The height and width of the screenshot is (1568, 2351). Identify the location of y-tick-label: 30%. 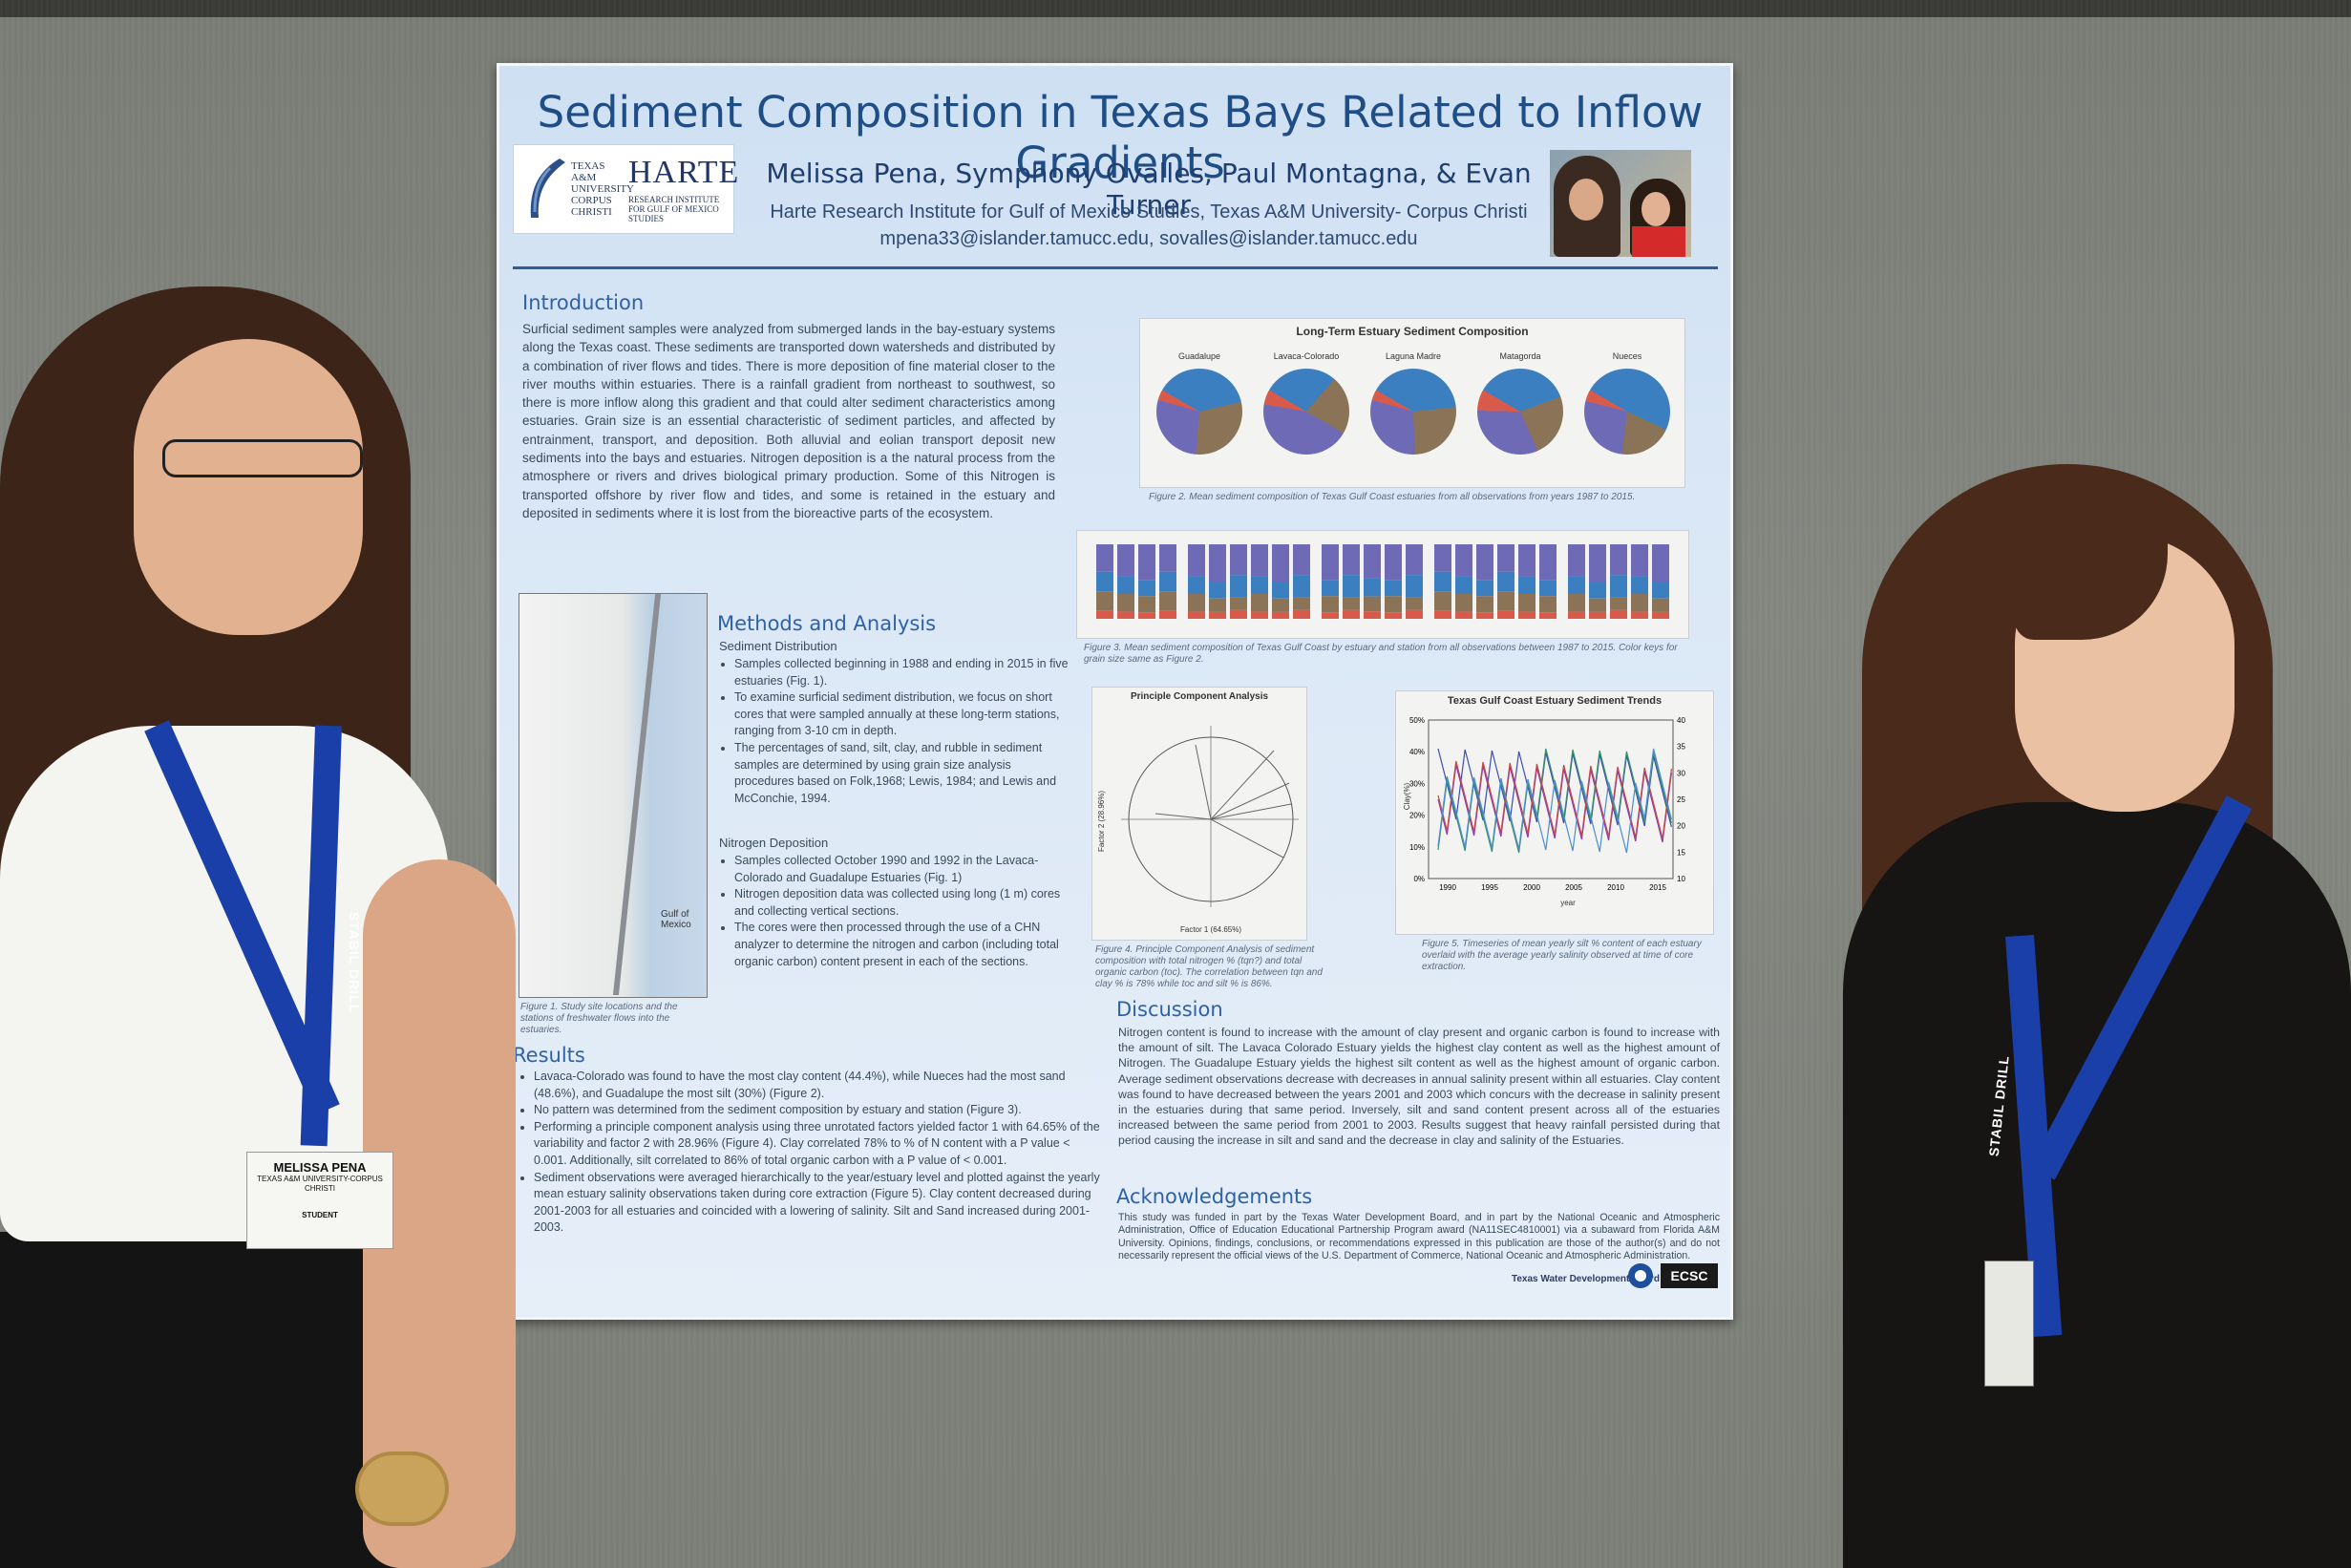
(1417, 783).